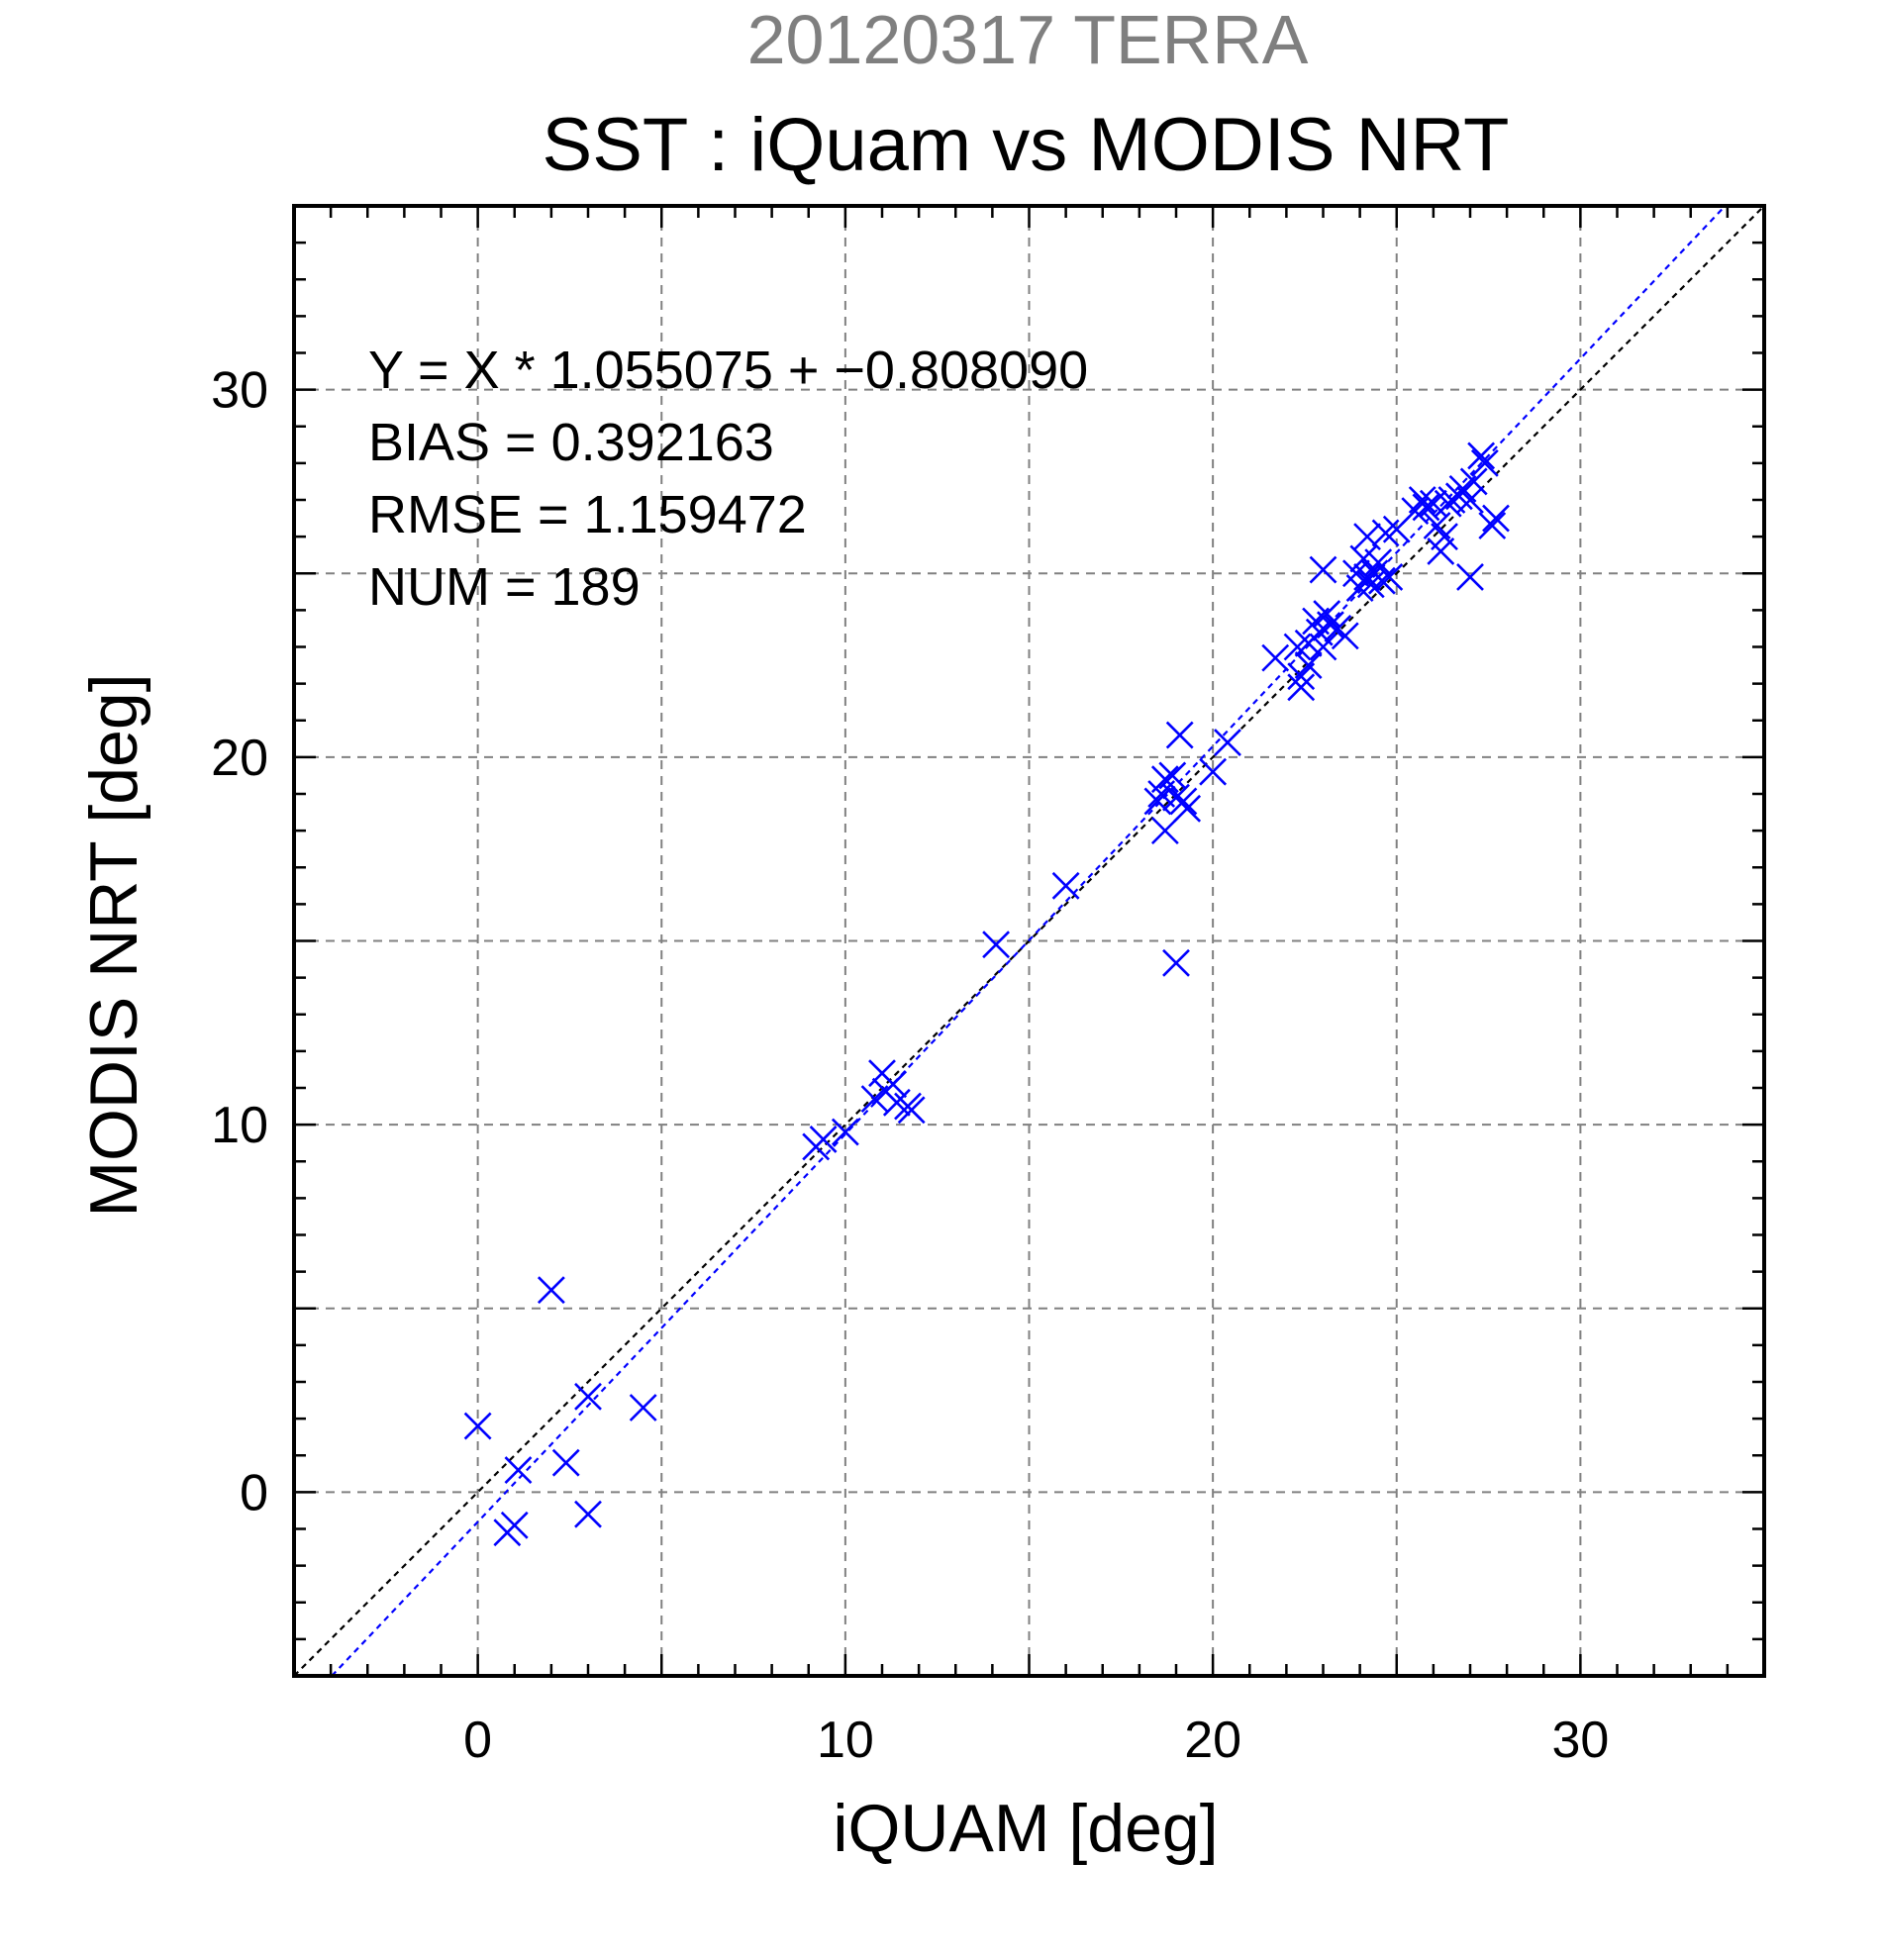  Describe the element at coordinates (1025, 1828) in the screenshot. I see `x-axis-label: iQUAM [deg]` at that location.